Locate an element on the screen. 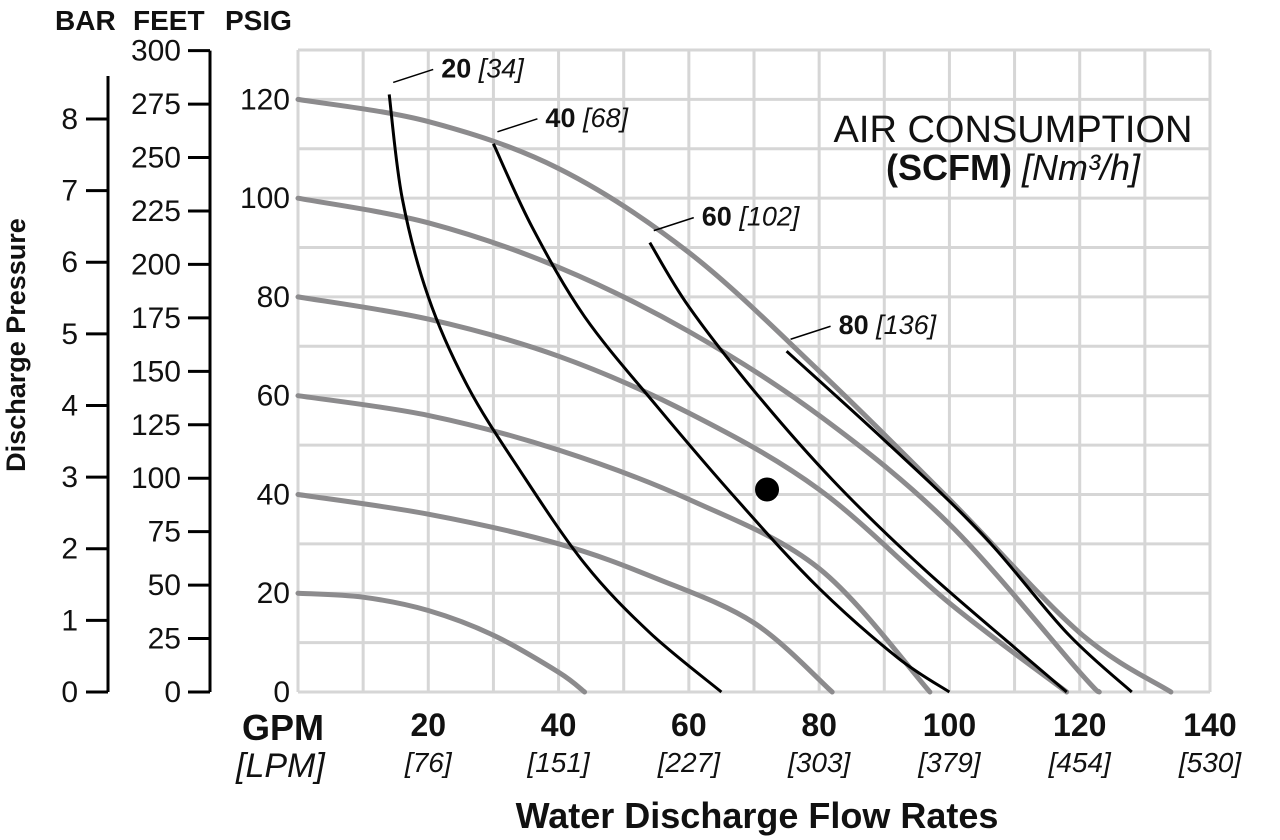 Image resolution: width=1280 pixels, height=840 pixels. feet-tick-label: 175 is located at coordinates (156, 318).